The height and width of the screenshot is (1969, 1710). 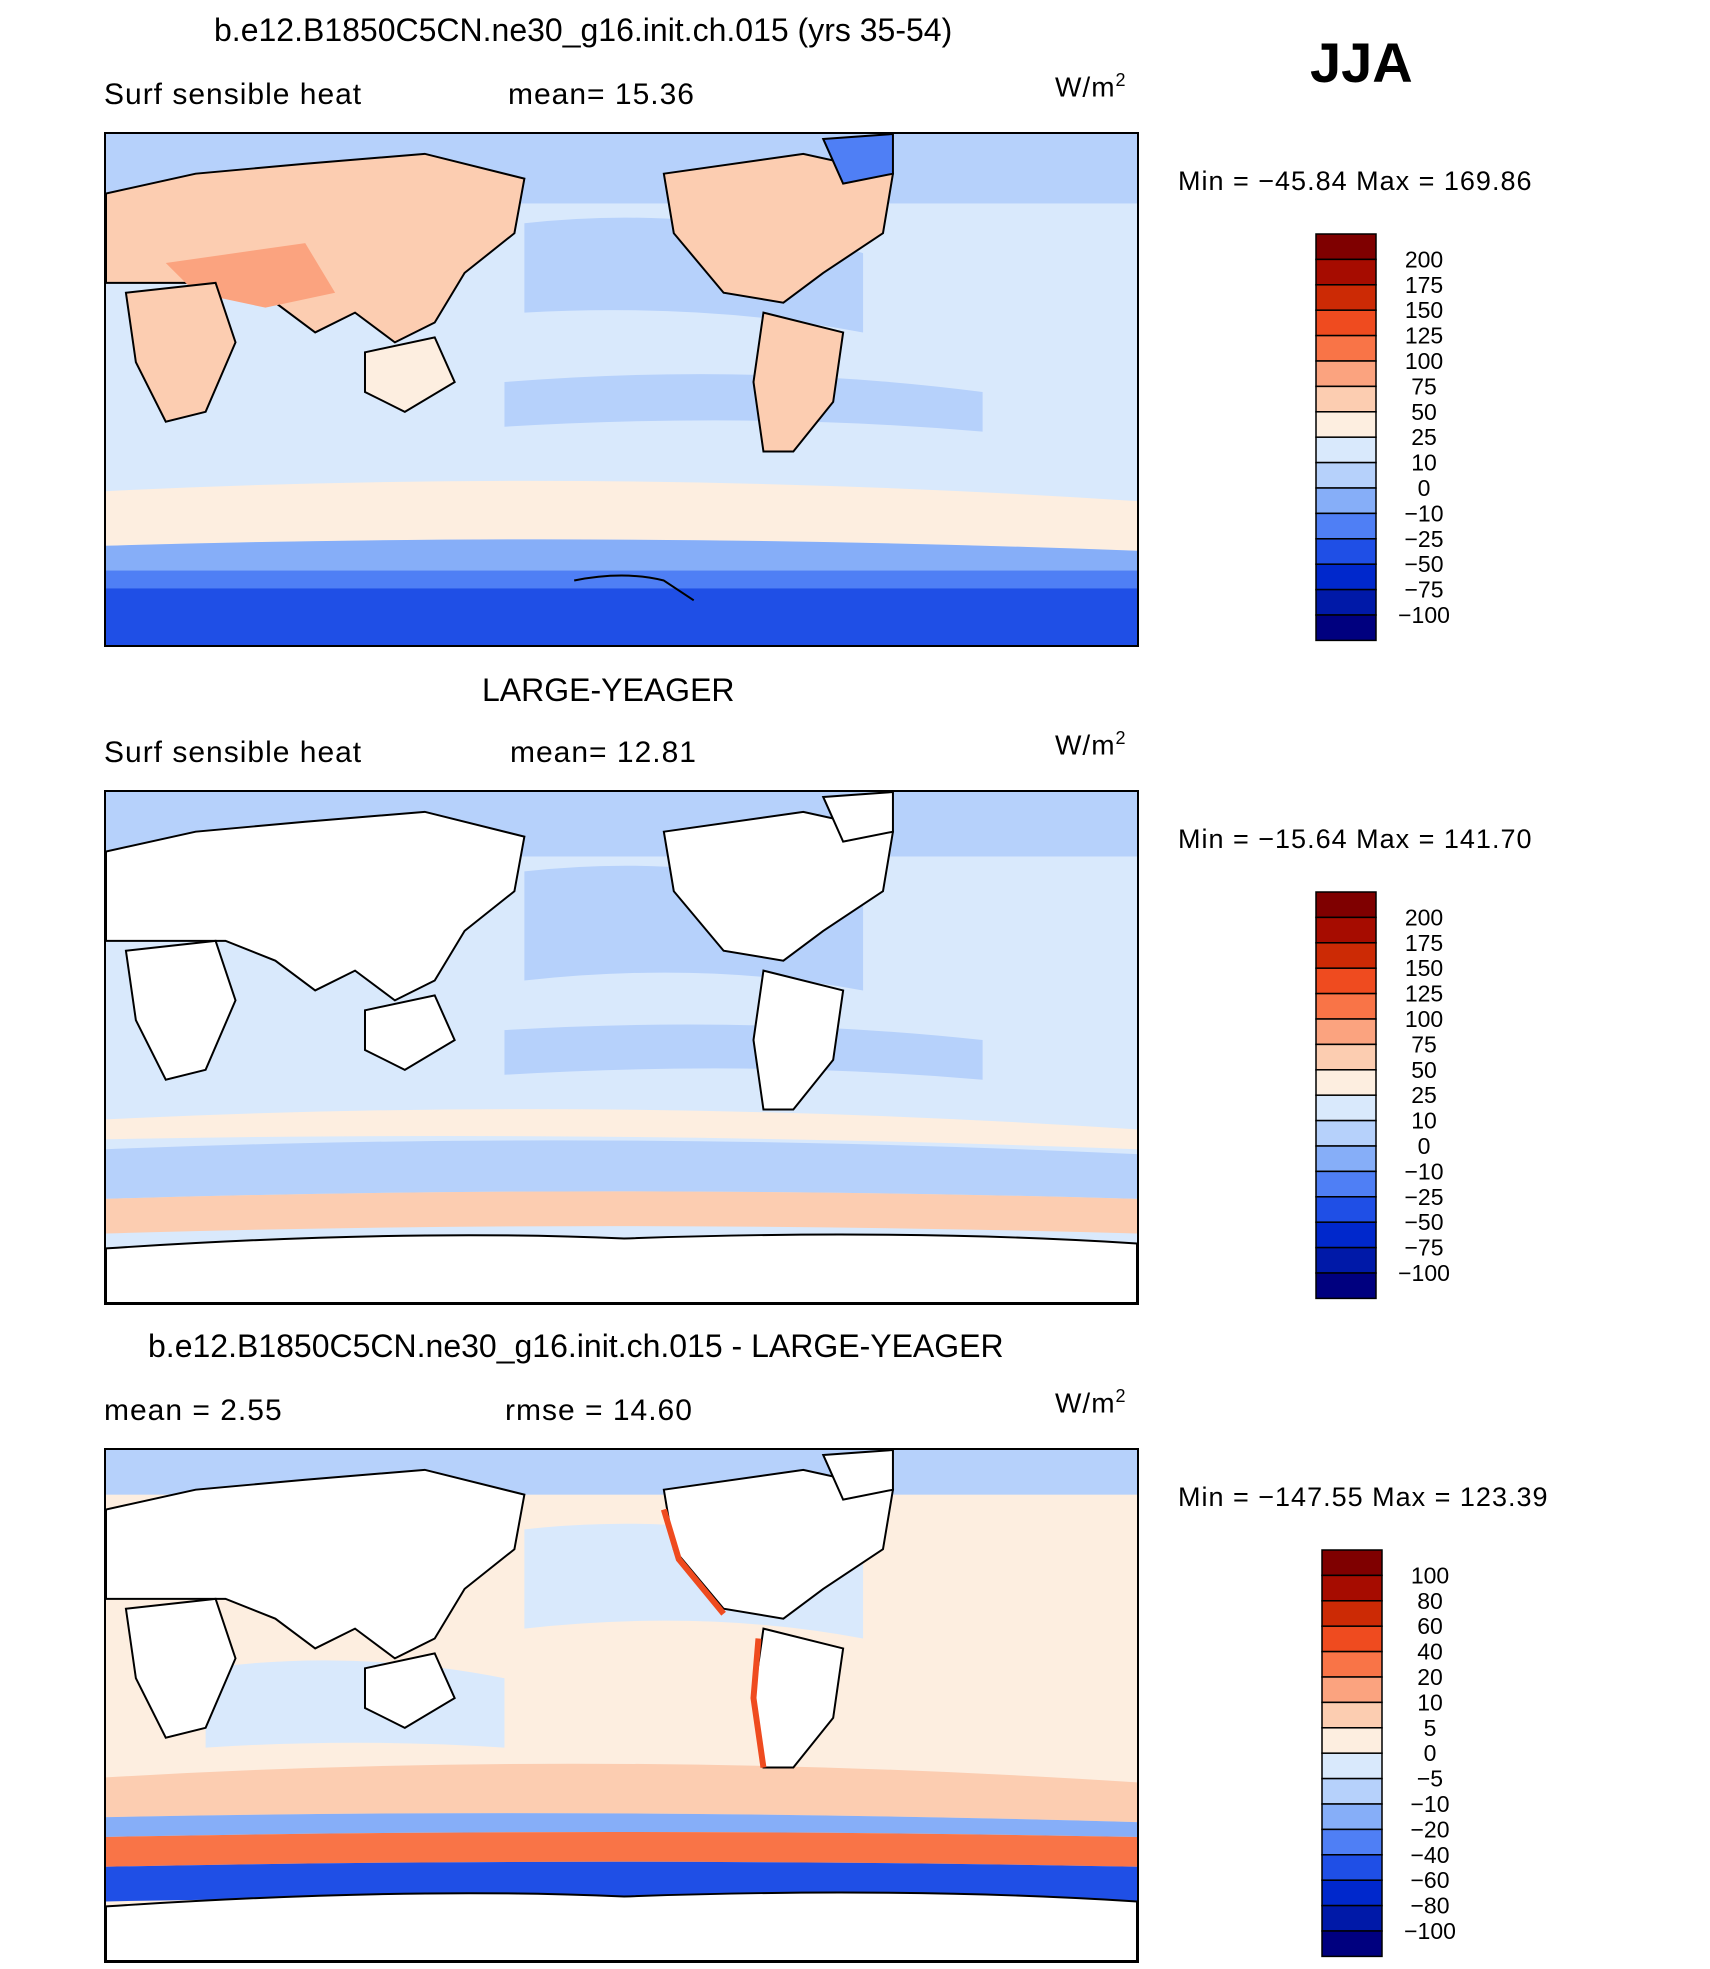 What do you see at coordinates (1429, 1906) in the screenshot?
I see `colorbar-3-label: −80` at bounding box center [1429, 1906].